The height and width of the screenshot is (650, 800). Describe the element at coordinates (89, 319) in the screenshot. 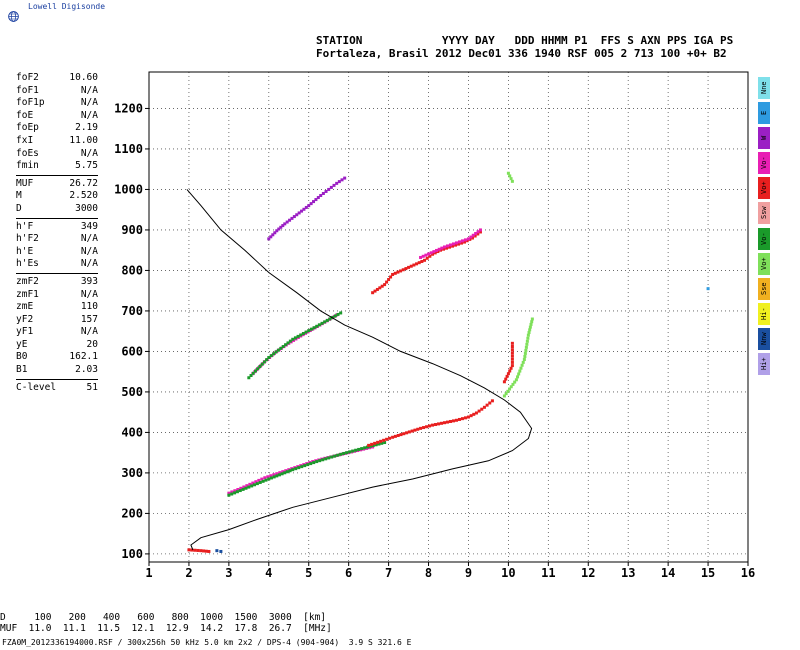

I see `parameter-value: 157` at that location.